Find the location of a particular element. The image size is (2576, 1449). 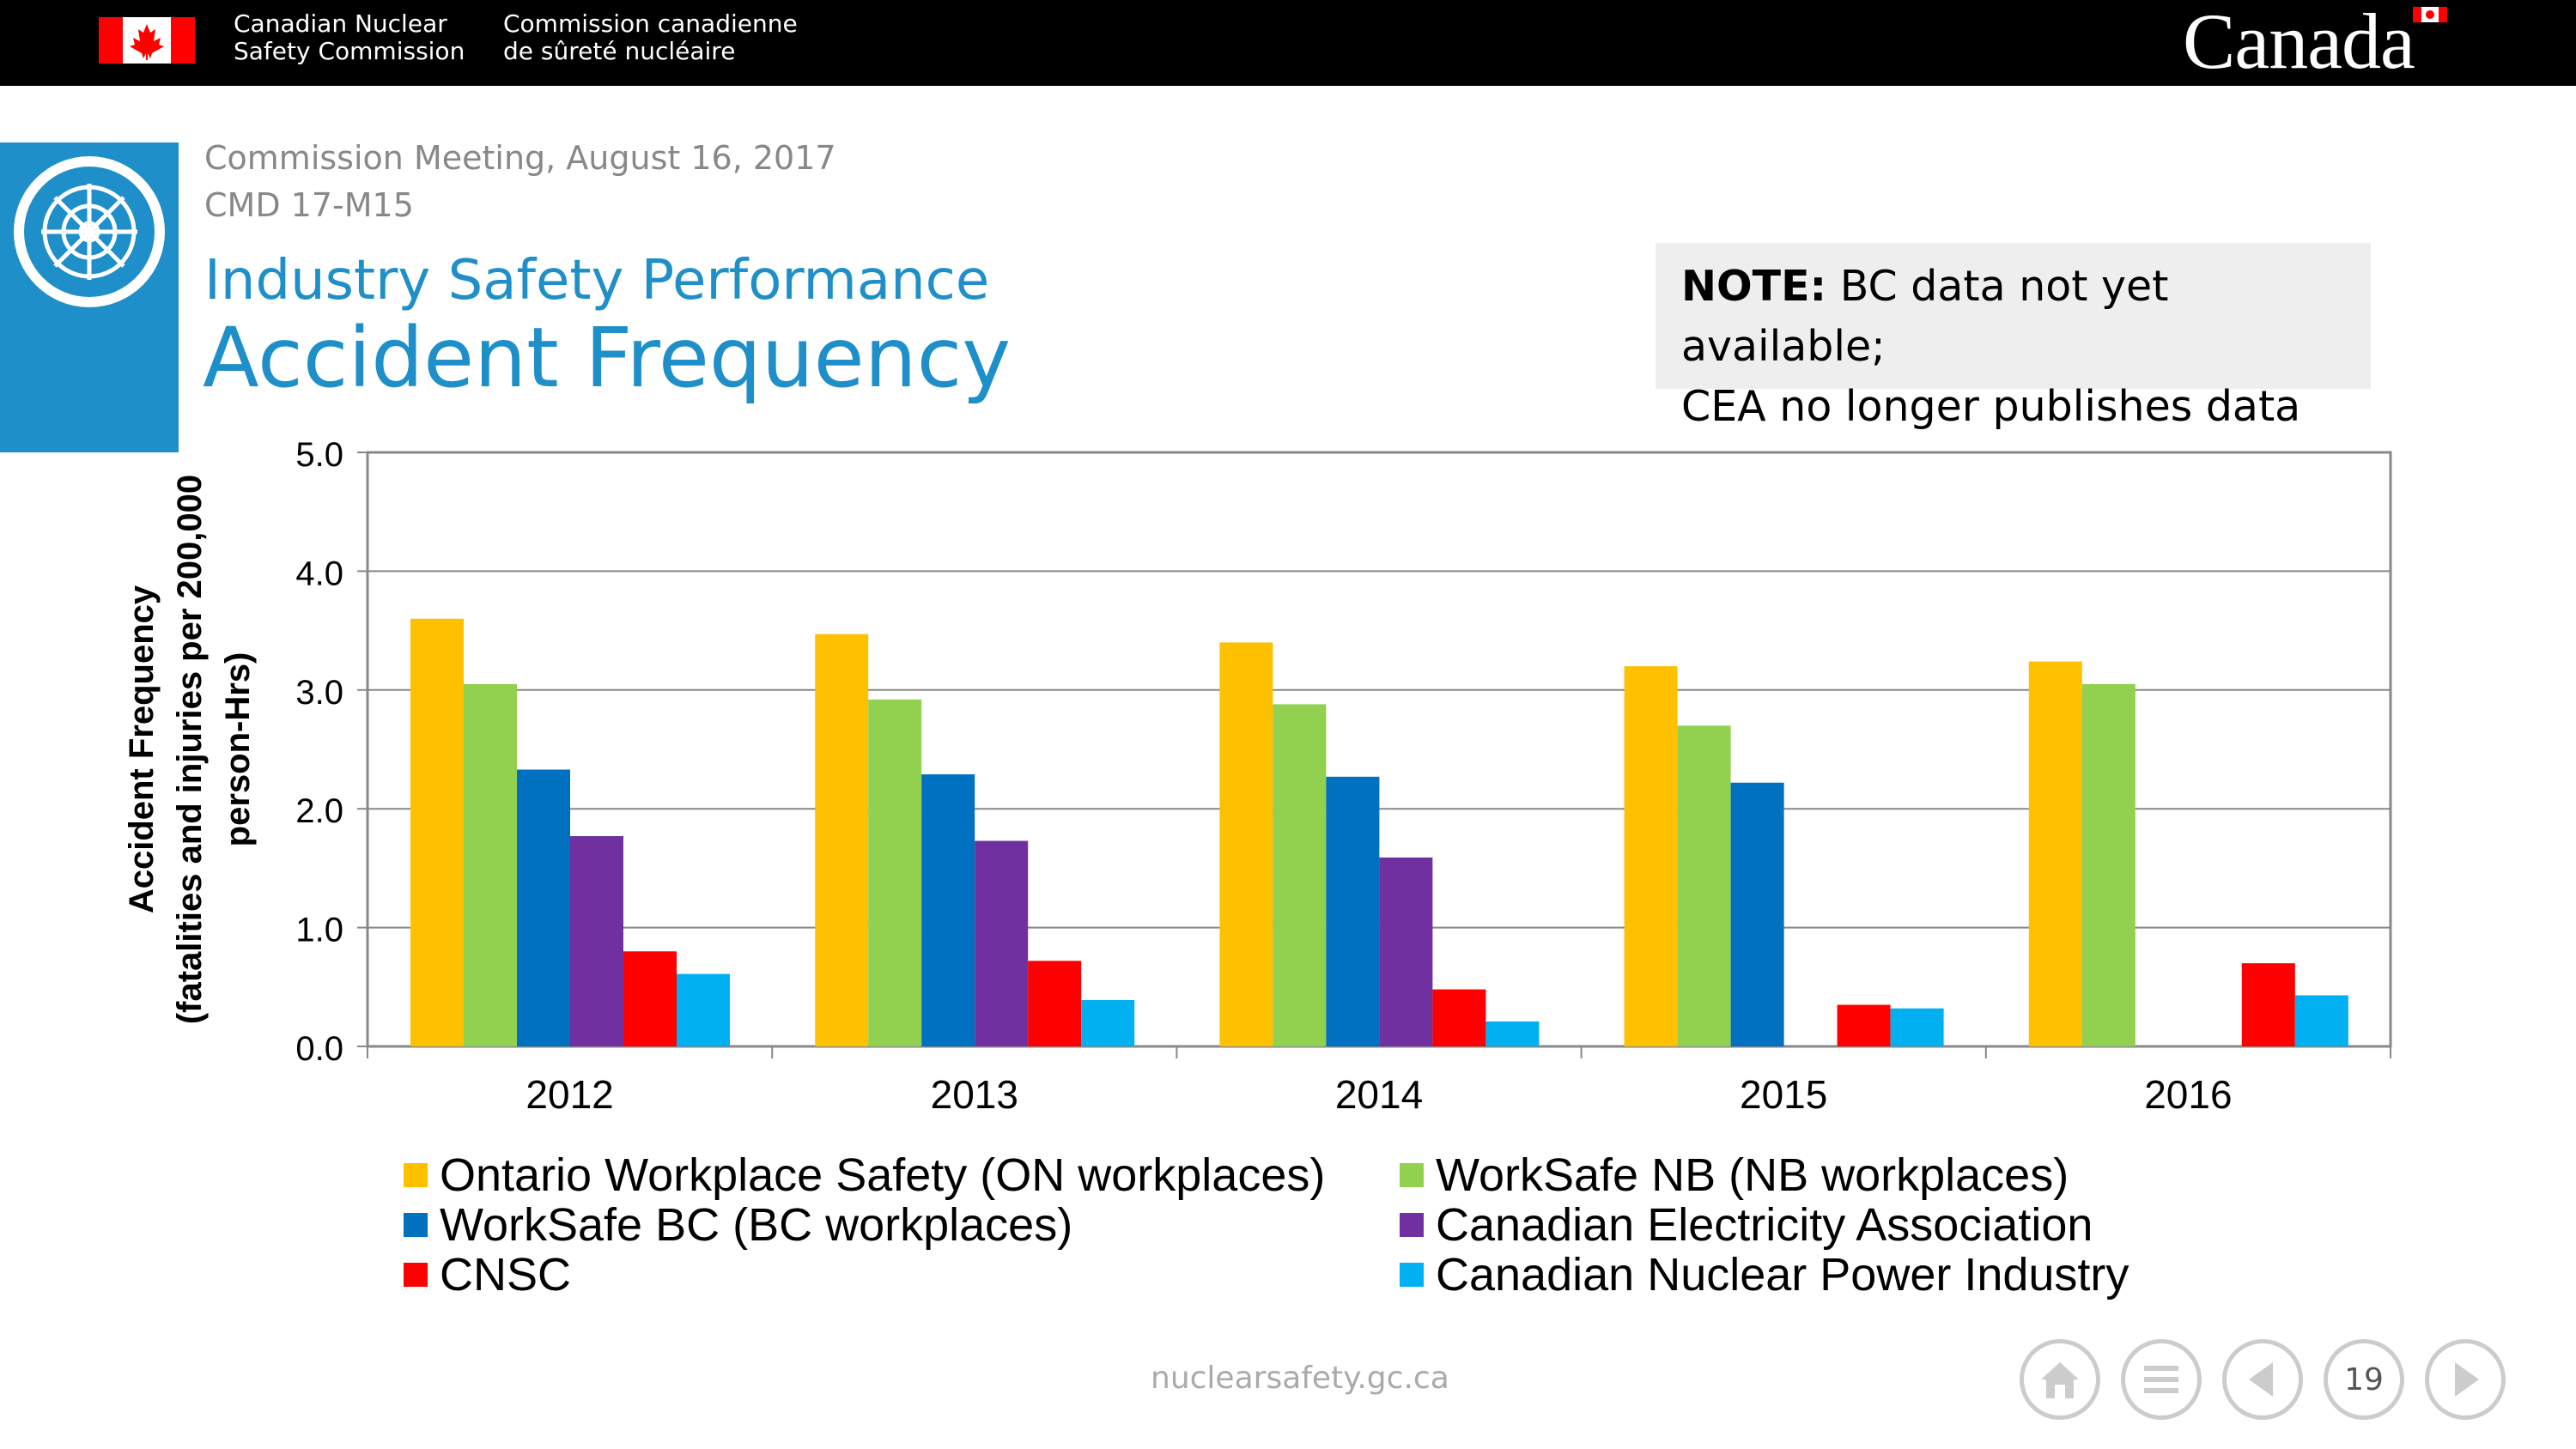

note-line2: CEA no longer publishes data is located at coordinates (1991, 406).